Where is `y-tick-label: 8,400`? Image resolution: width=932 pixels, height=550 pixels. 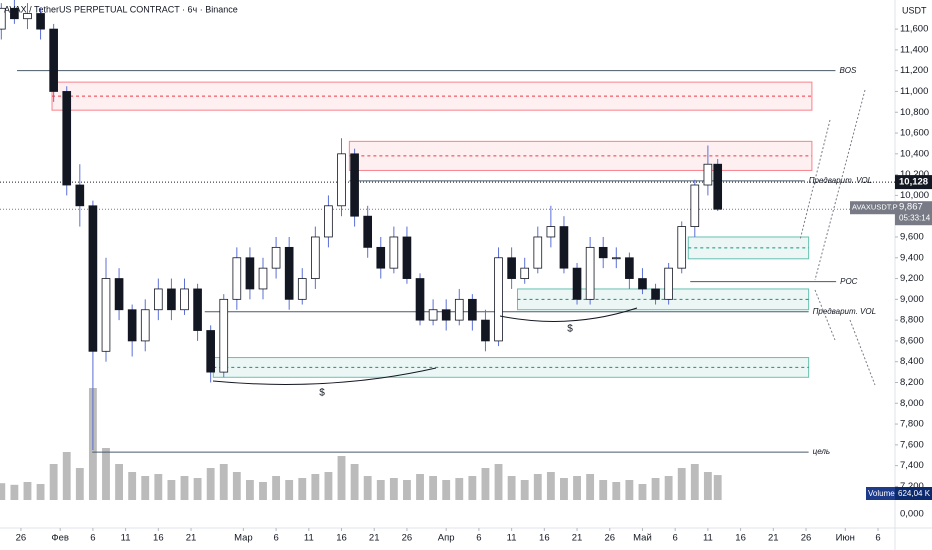
y-tick-label: 8,400 is located at coordinates (912, 361).